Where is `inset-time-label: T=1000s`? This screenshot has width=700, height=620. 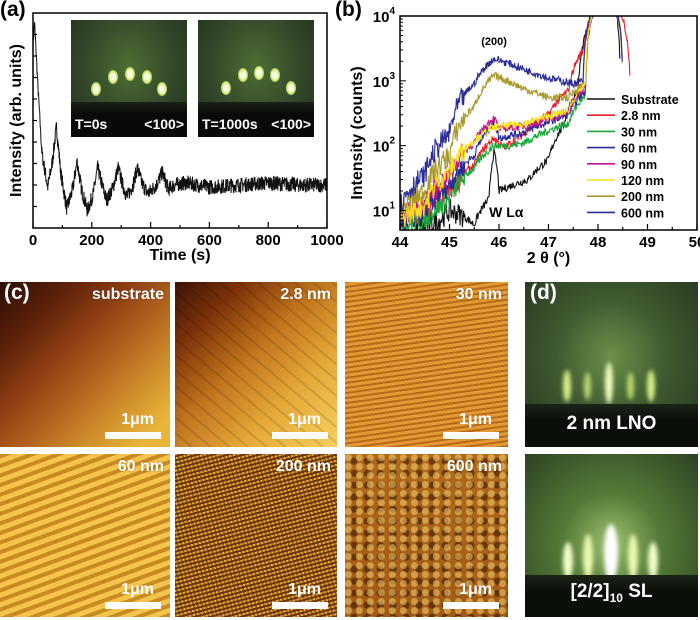
inset-time-label: T=1000s is located at coordinates (230, 124).